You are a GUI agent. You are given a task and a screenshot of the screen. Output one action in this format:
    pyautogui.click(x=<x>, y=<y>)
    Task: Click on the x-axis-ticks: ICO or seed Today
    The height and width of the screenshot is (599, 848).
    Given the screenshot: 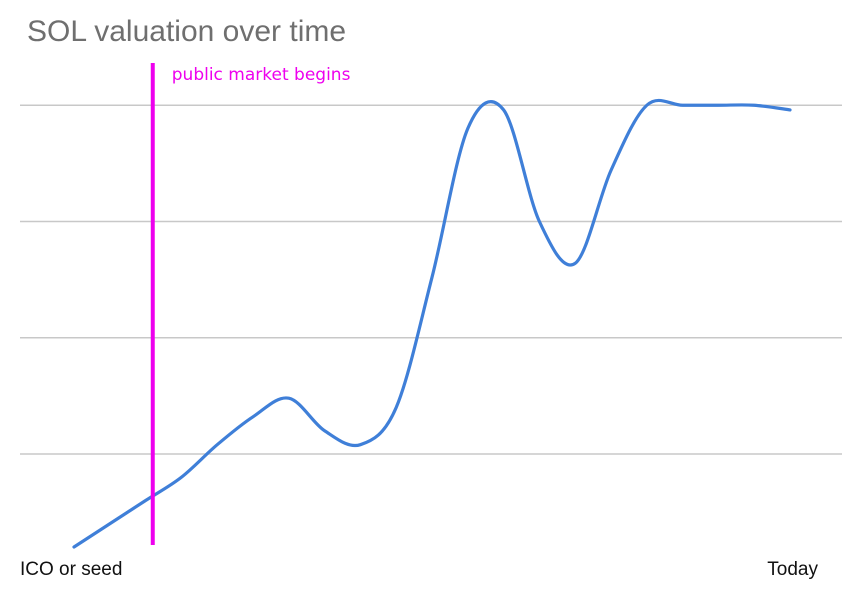 What is the action you would take?
    pyautogui.click(x=419, y=569)
    